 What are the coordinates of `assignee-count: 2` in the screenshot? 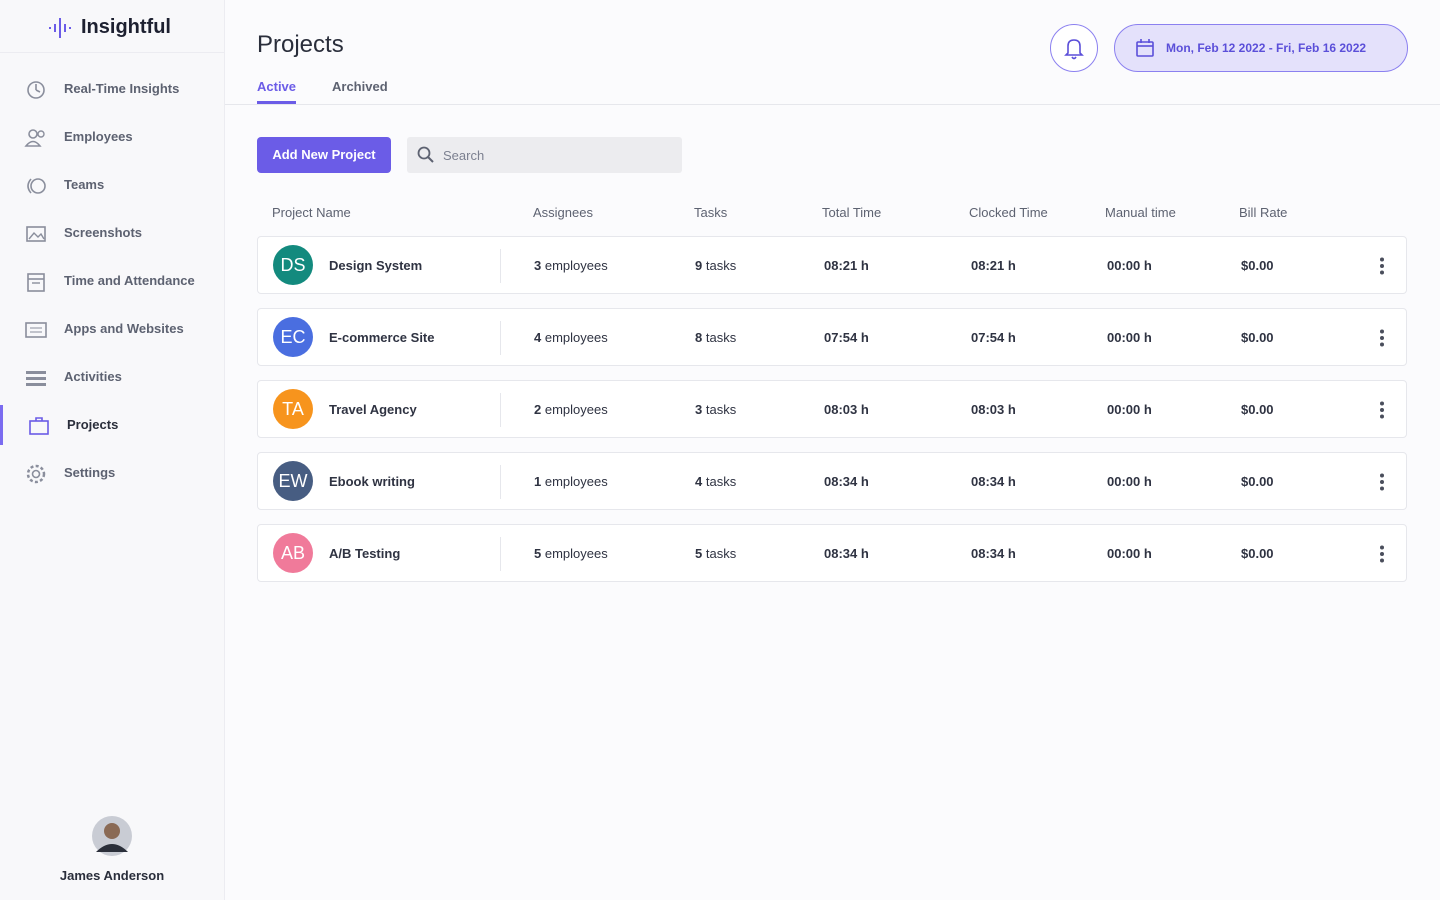 It's located at (538, 409).